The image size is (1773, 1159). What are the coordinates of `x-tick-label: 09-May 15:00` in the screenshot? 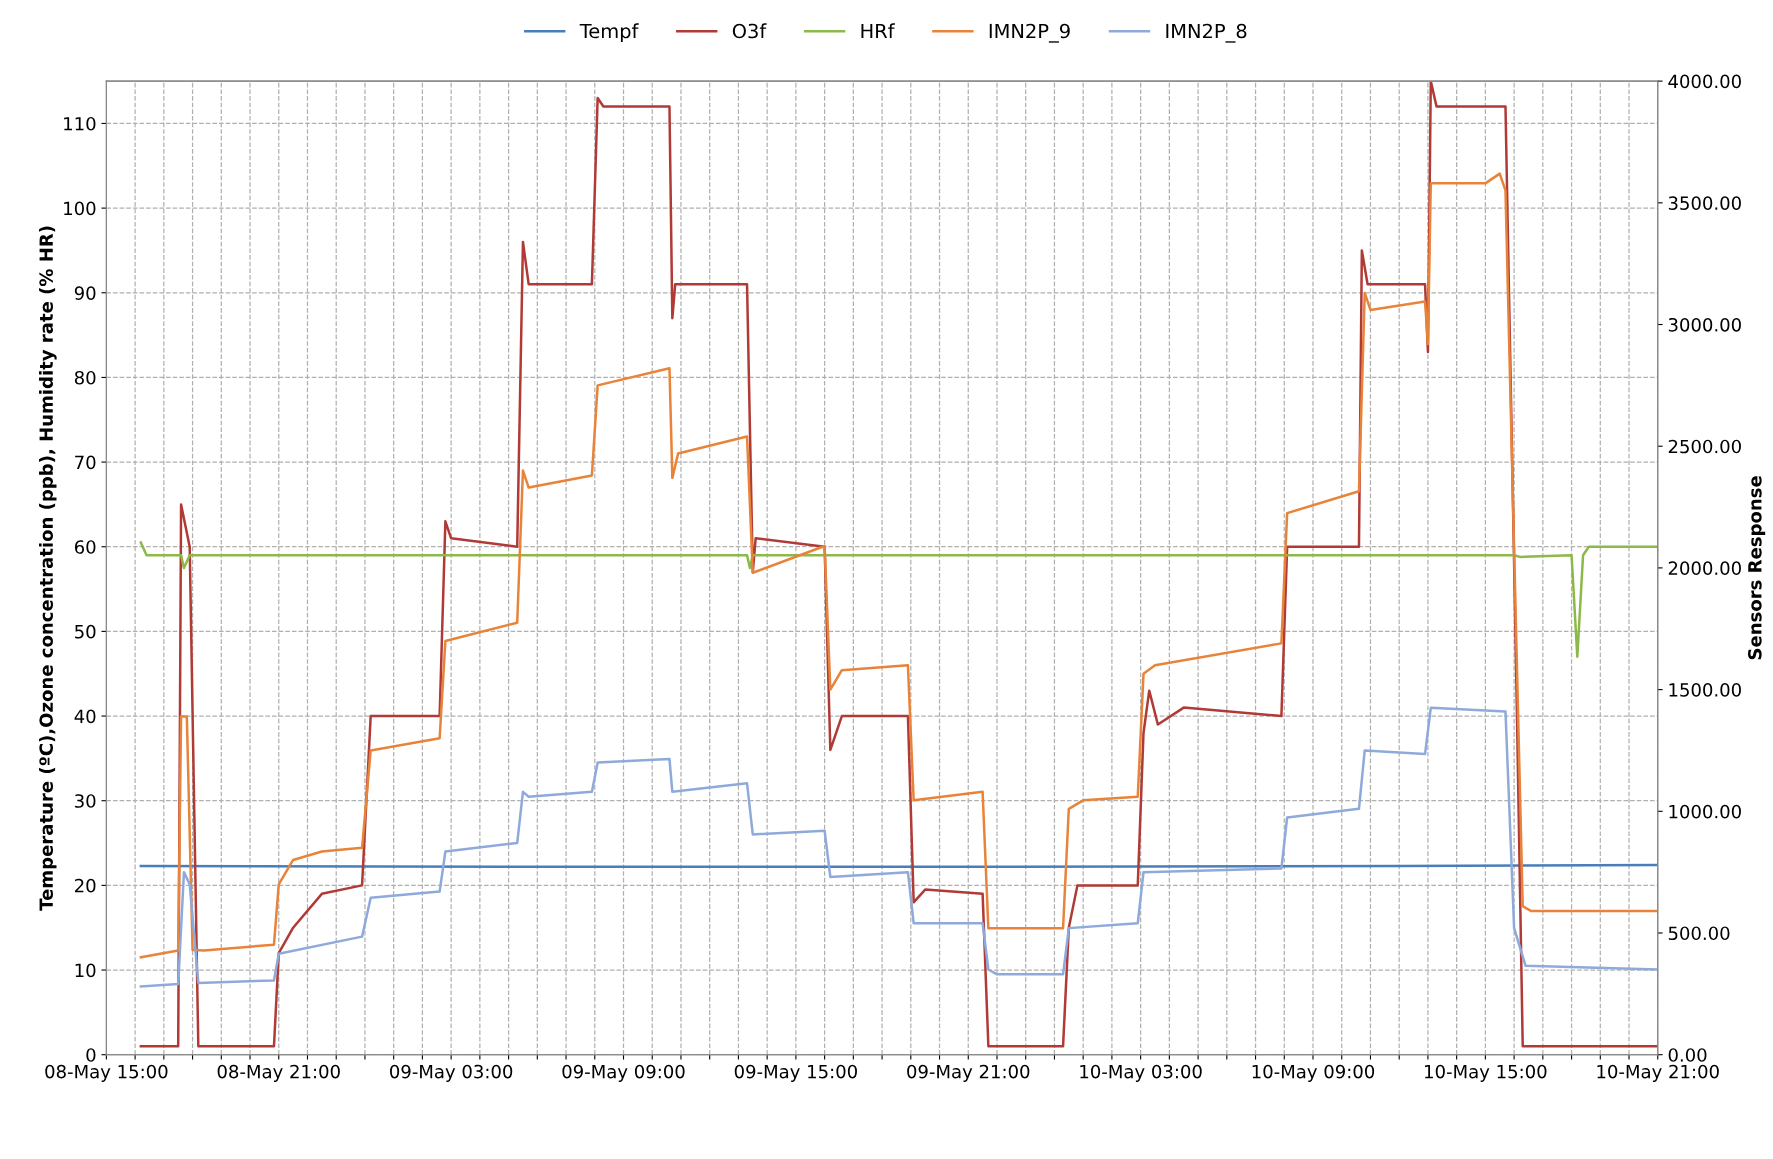 It's located at (795, 1073).